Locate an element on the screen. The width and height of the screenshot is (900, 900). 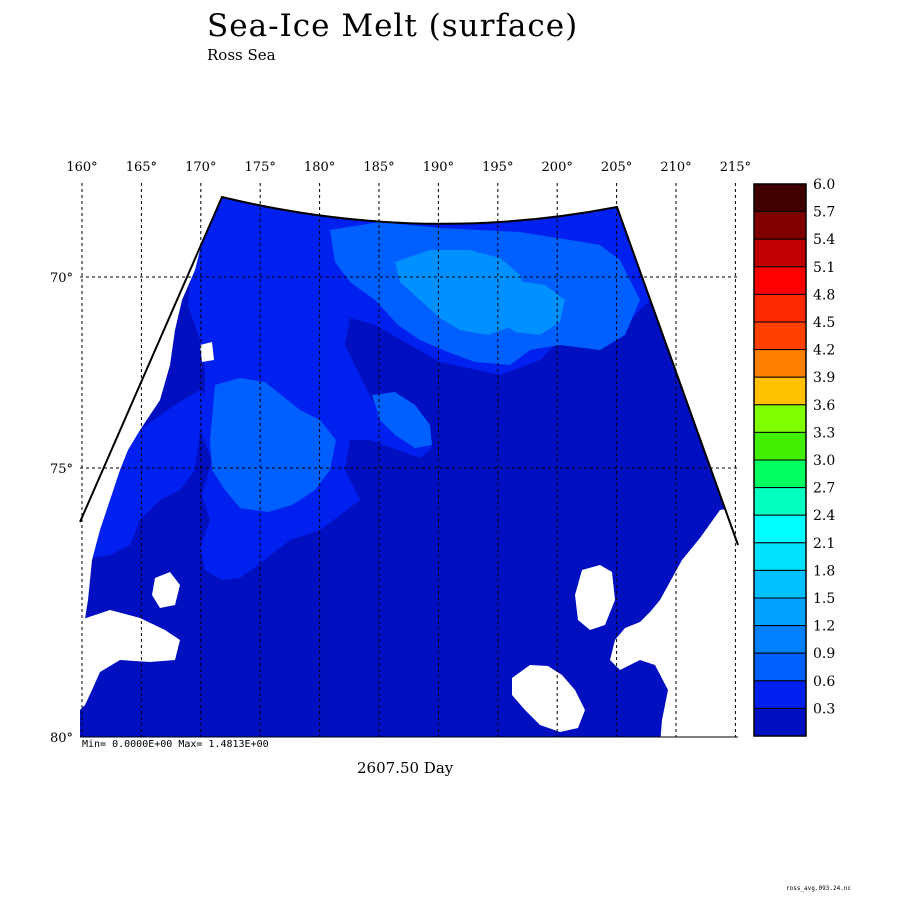
file-name: ross_avg.093.24.nc is located at coordinates (819, 888).